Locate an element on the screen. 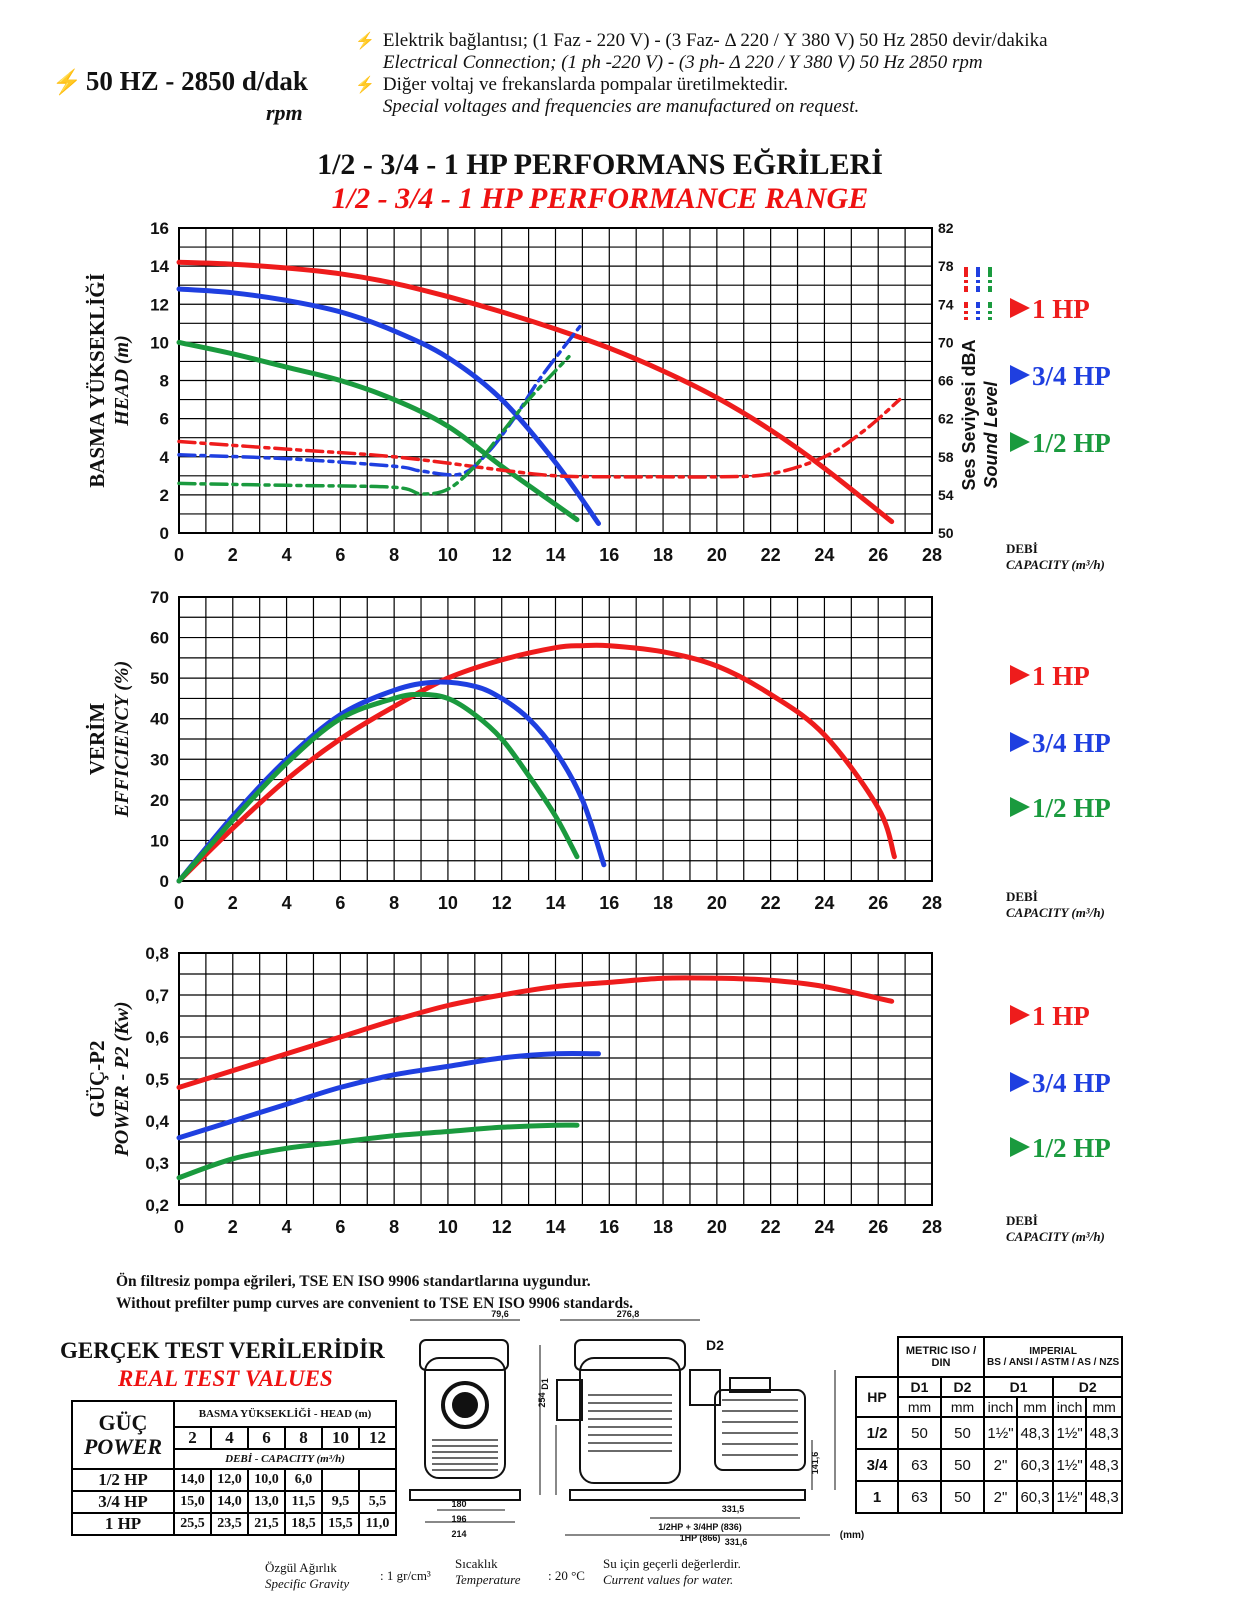 Image resolution: width=1246 pixels, height=1600 pixels. x-tick-label: 22 is located at coordinates (771, 555).